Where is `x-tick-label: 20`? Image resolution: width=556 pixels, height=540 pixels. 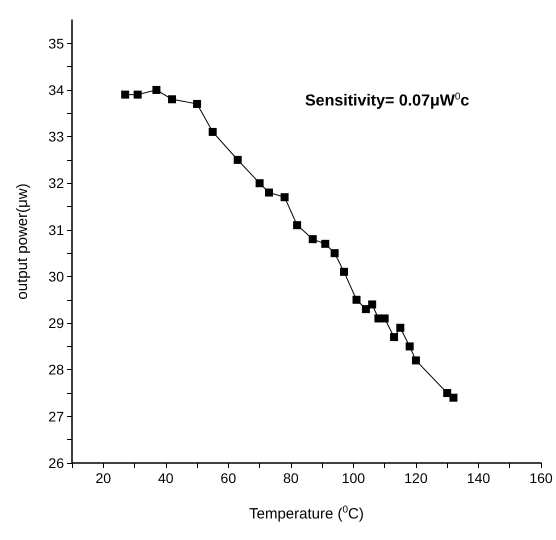
x-tick-label: 20 is located at coordinates (103, 478).